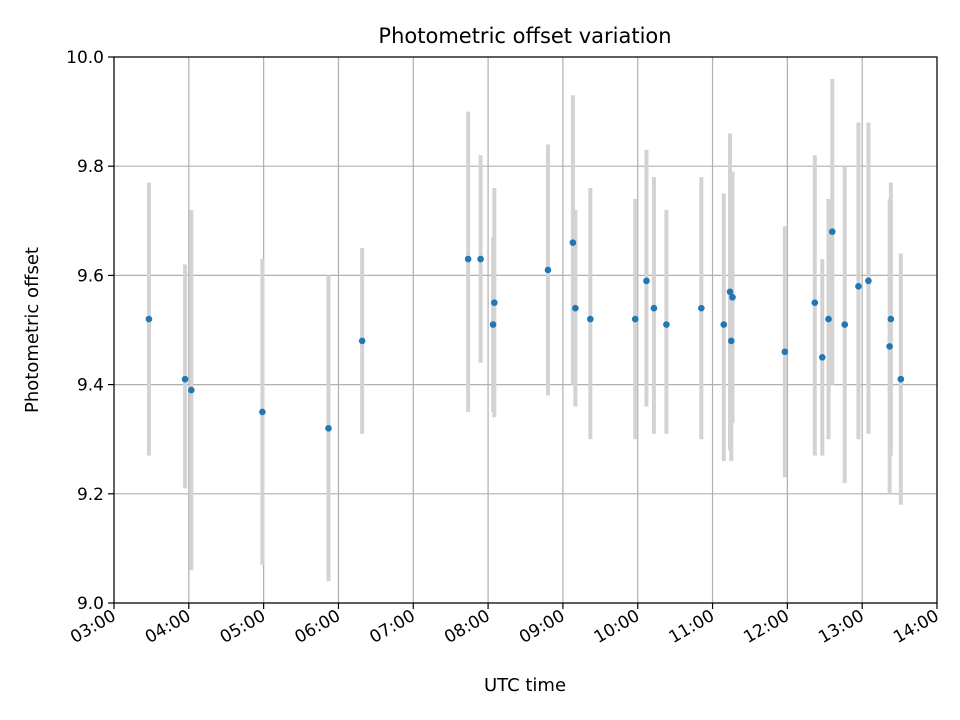 The height and width of the screenshot is (720, 960). What do you see at coordinates (90, 276) in the screenshot?
I see `y-tick-label: 9.6` at bounding box center [90, 276].